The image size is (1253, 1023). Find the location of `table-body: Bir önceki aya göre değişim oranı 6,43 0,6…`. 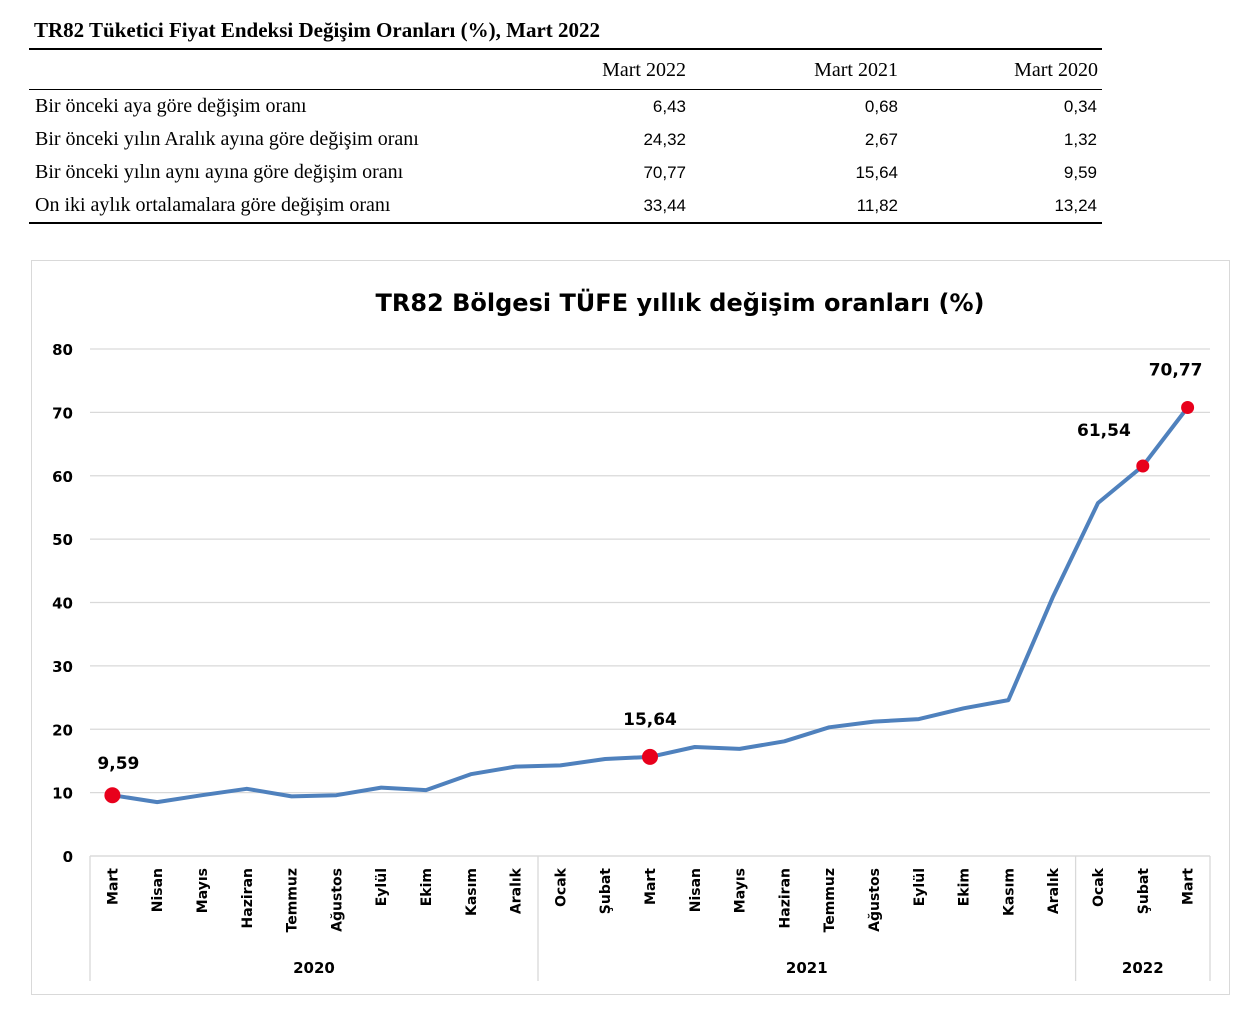

table-body: Bir önceki aya göre değişim oranı 6,43 0,6… is located at coordinates (565, 157).